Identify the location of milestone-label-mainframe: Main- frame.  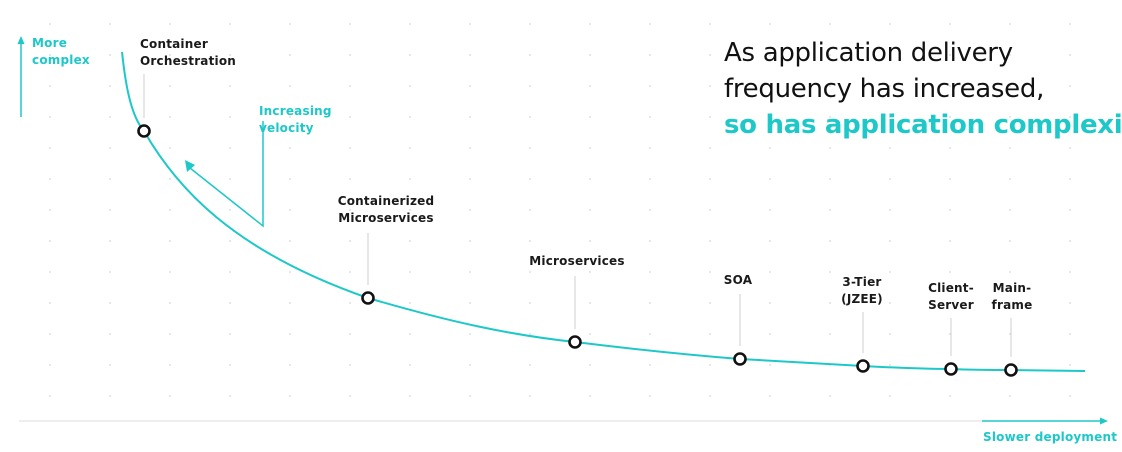
(1012, 297).